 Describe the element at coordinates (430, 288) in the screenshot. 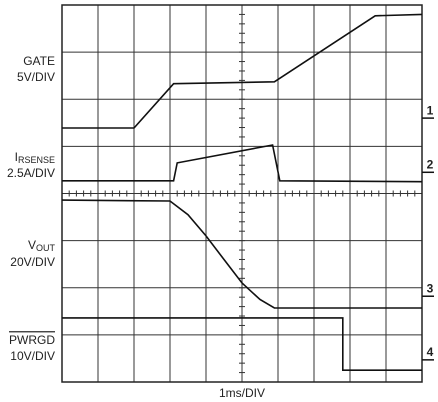

I see `channel-marker: 3` at that location.